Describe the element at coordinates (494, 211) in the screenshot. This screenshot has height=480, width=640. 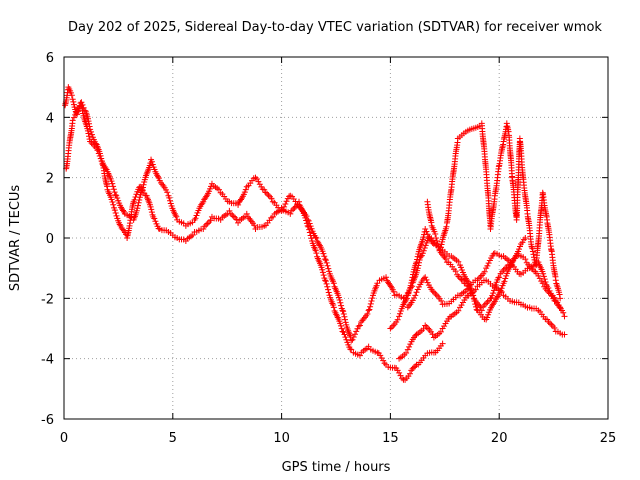
I see `series-spikes` at that location.